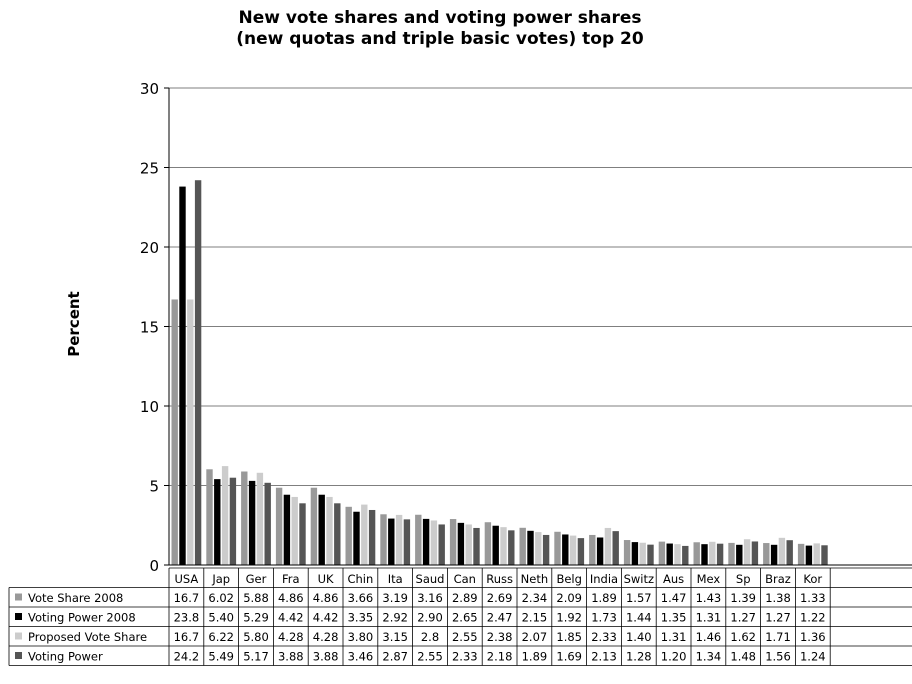 Image resolution: width=912 pixels, height=684 pixels. Describe the element at coordinates (326, 637) in the screenshot. I see `data-label: 4.28` at that location.